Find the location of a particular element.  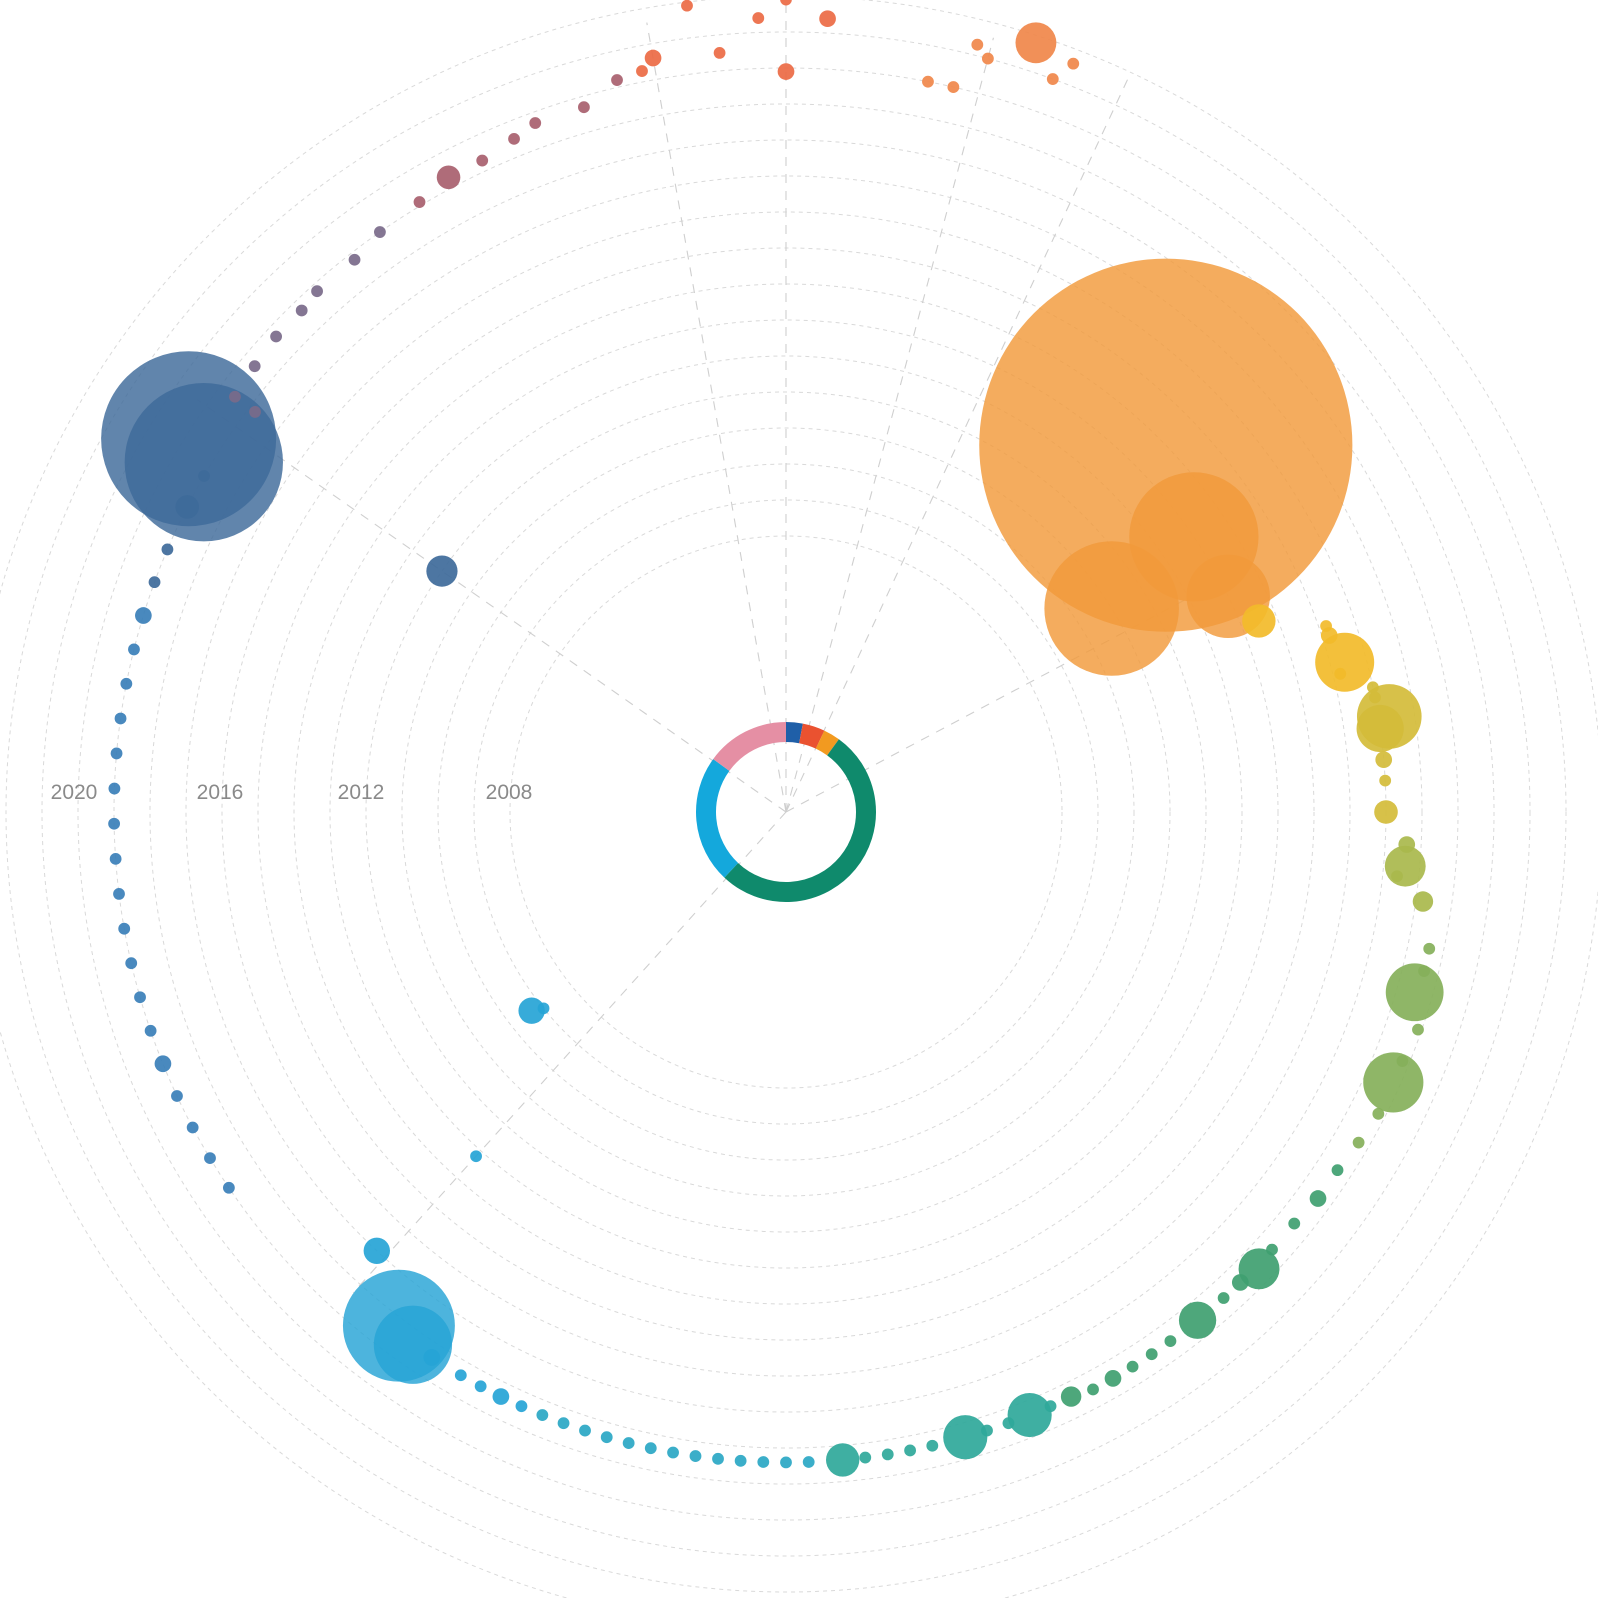

bubble-g6-p3 is located at coordinates (1380, 728).